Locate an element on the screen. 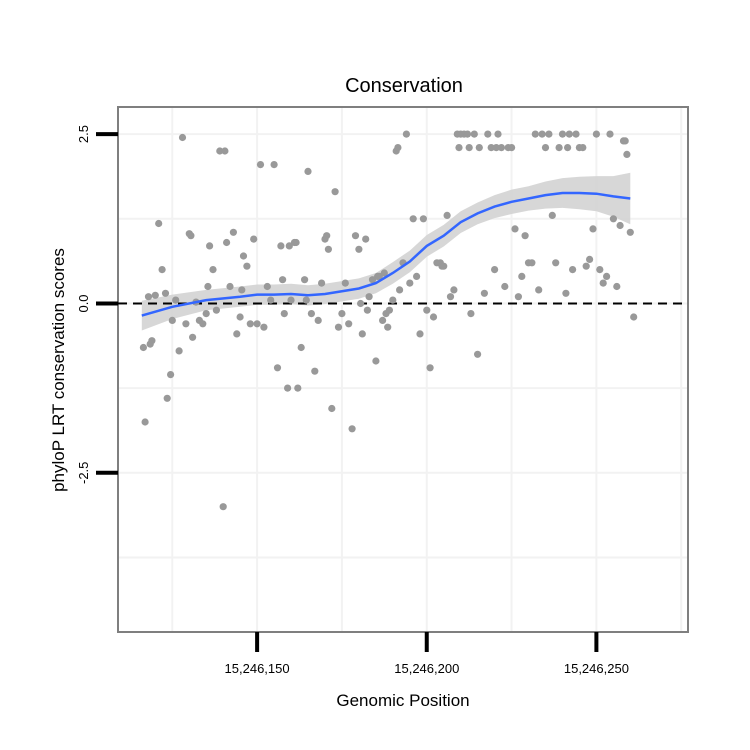 The height and width of the screenshot is (750, 750). x-tick-label: 15,246,200 is located at coordinates (426, 668).